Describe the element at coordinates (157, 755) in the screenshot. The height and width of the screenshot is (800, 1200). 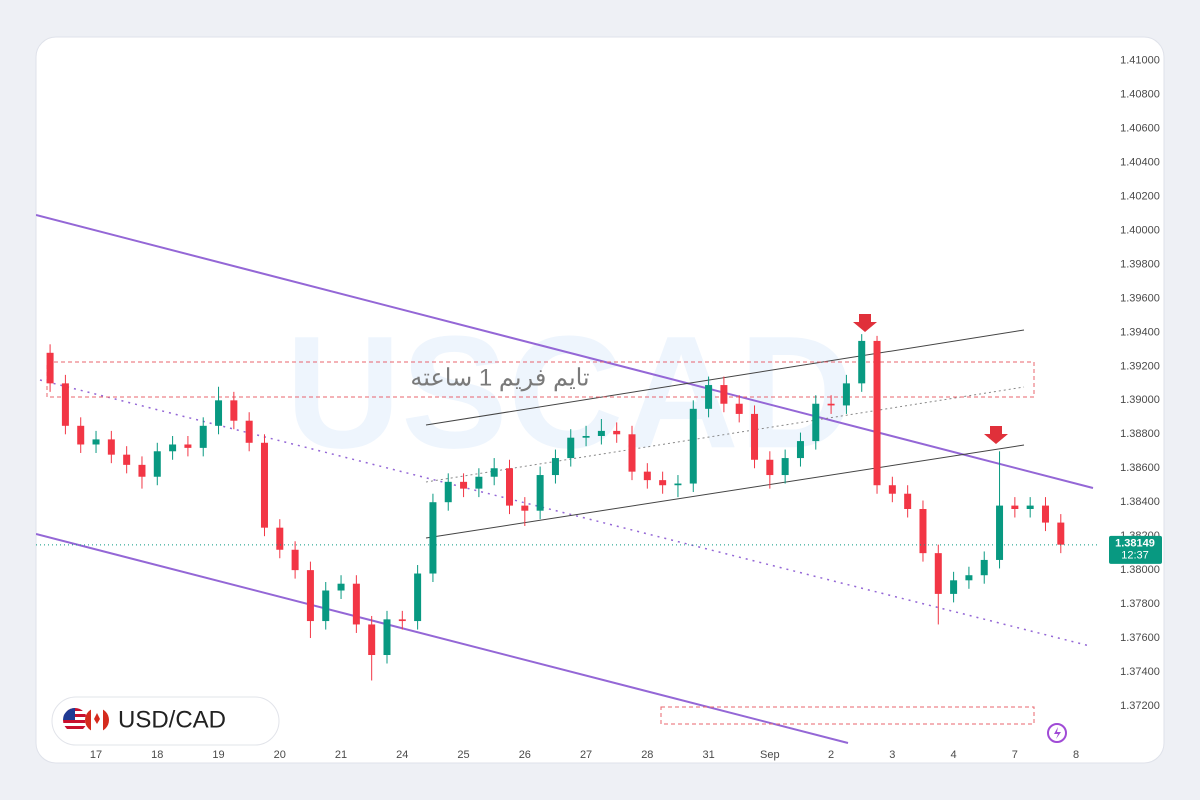
I see `x-tick-label: 18` at that location.